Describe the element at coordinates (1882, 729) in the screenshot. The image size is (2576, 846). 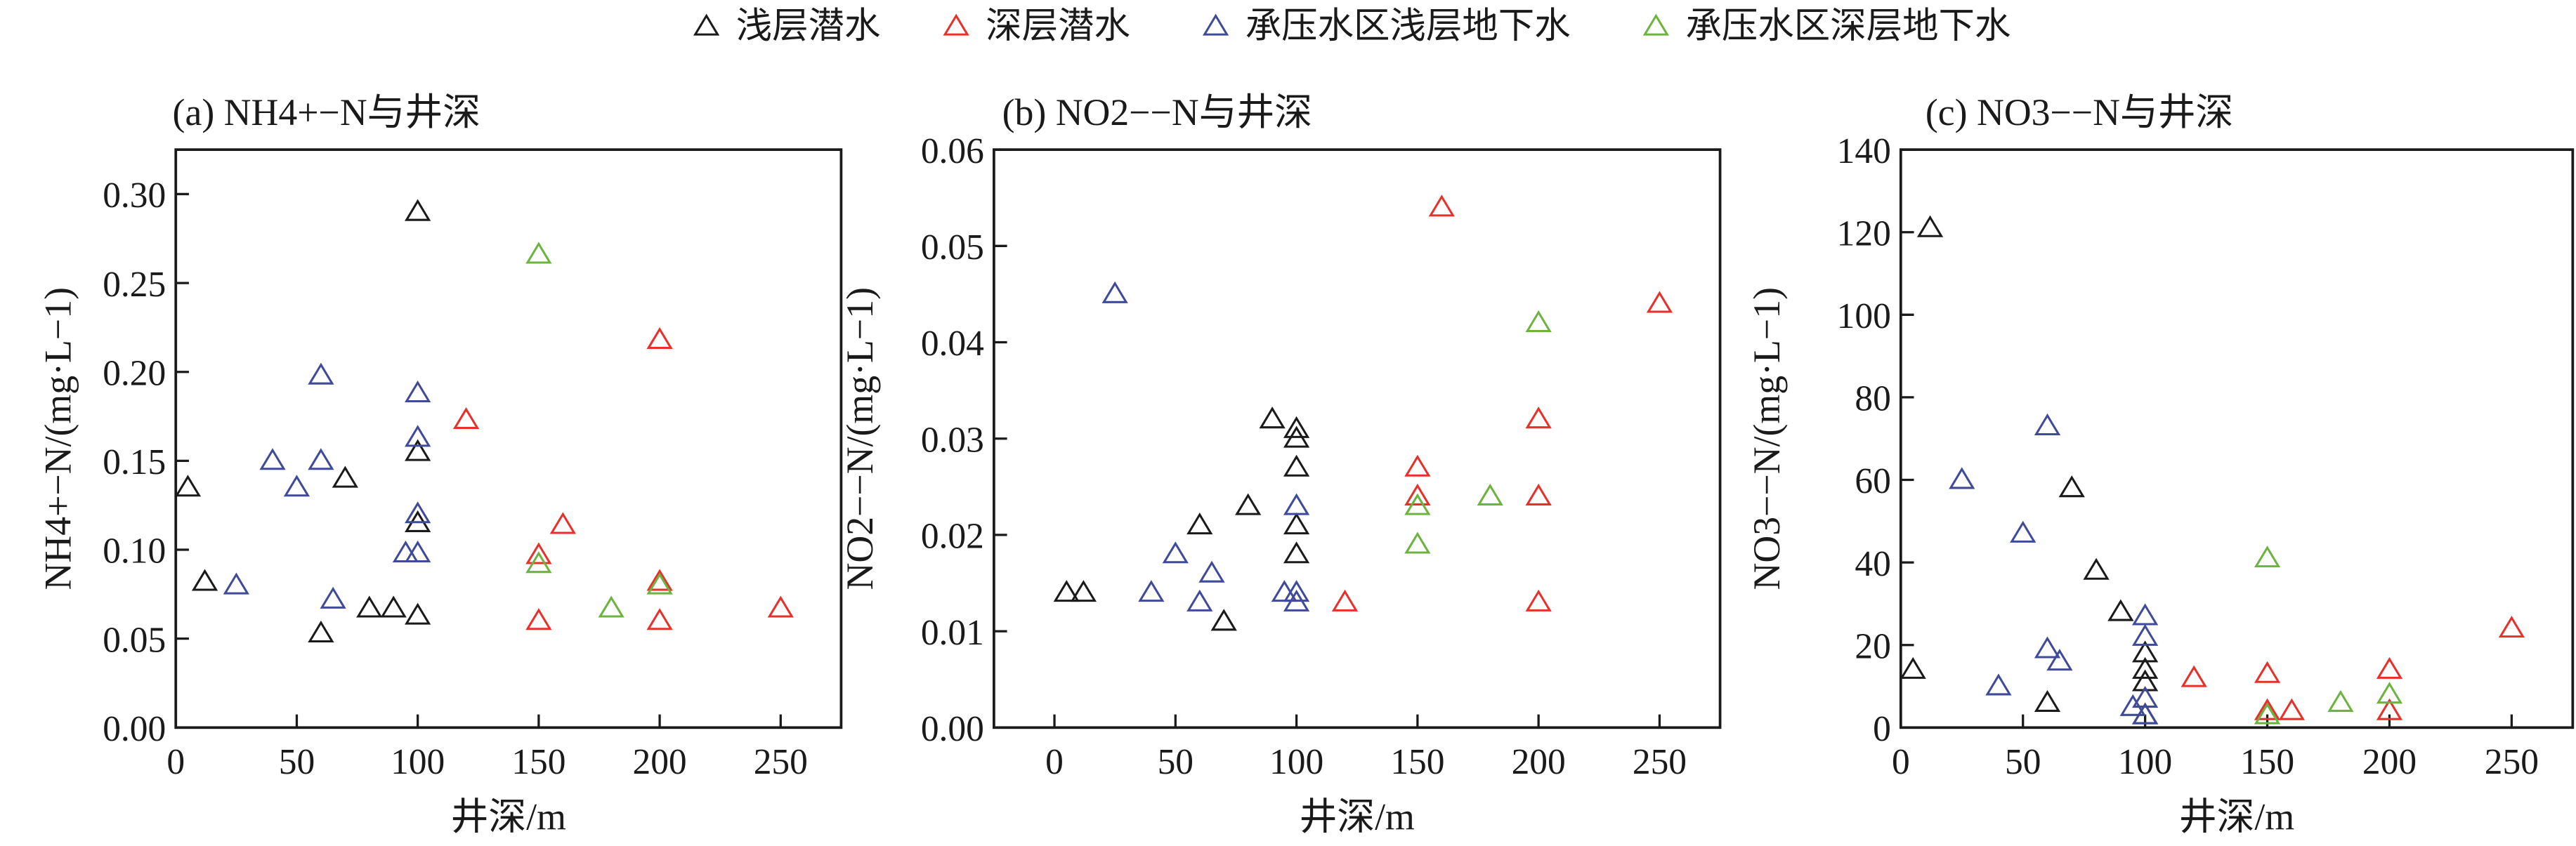
I see `y-tick-label: 0` at that location.